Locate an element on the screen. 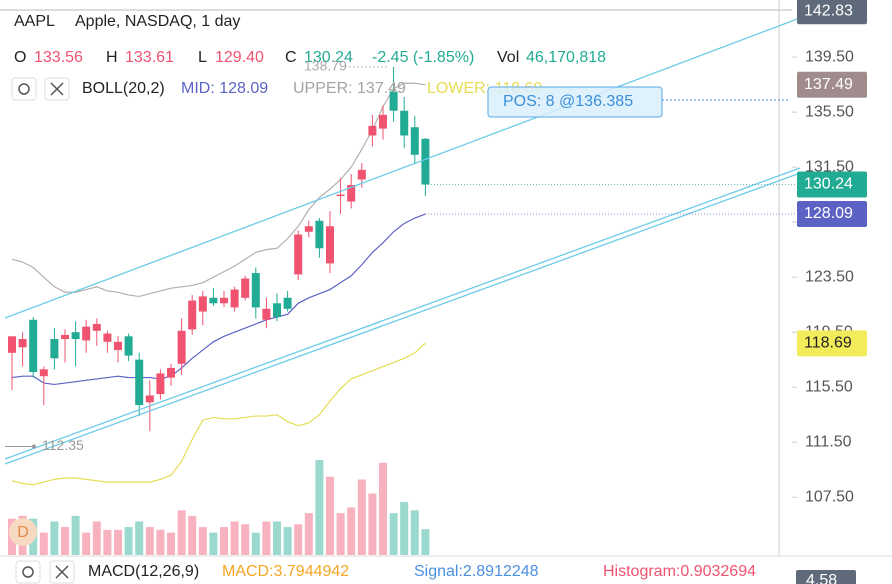 The width and height of the screenshot is (892, 584). ohlc-label: C is located at coordinates (291, 57).